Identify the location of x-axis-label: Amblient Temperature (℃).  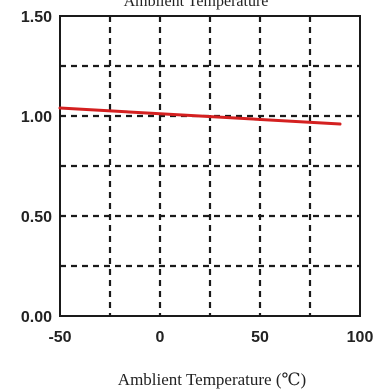
(212, 379).